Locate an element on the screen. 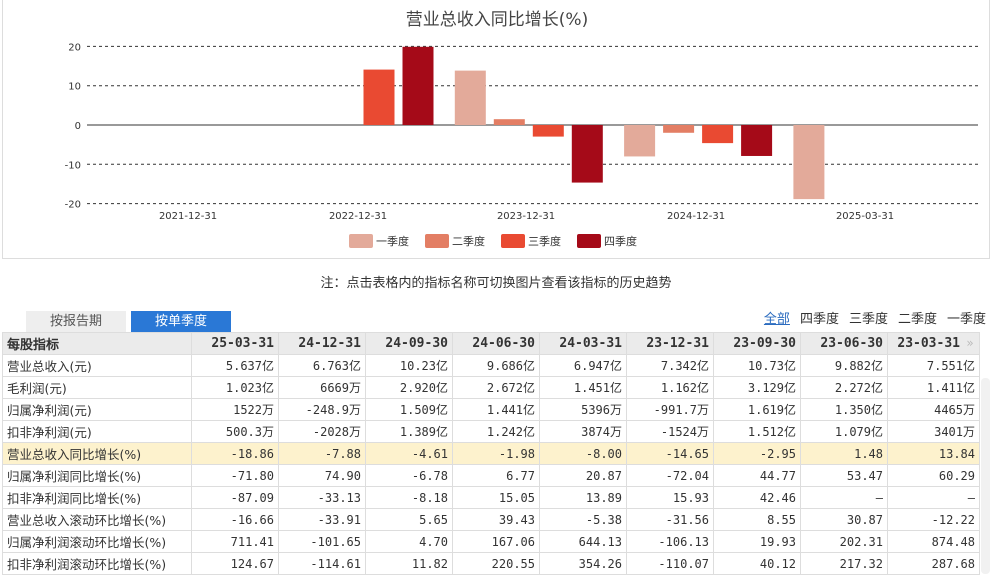 The image size is (992, 577). table-cell: -991.7万 is located at coordinates (670, 409).